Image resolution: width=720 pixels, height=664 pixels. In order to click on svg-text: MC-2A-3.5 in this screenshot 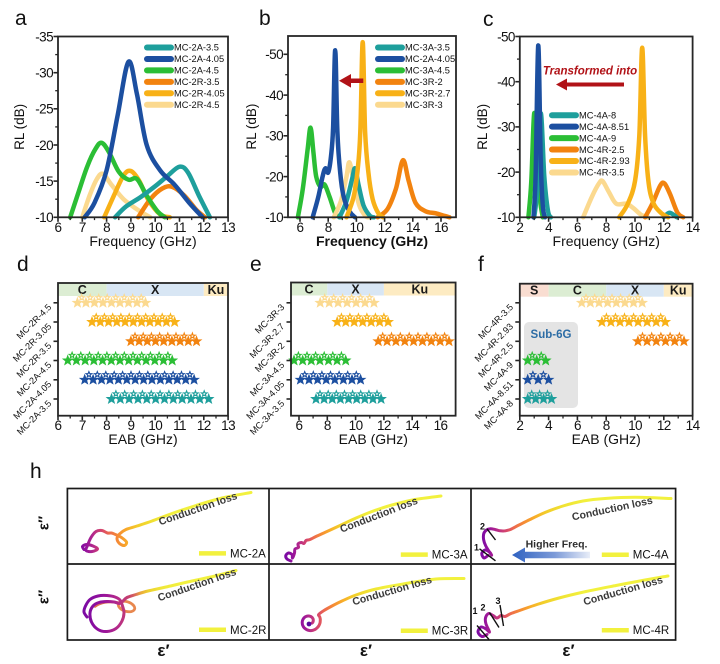, I will do `click(196, 48)`.